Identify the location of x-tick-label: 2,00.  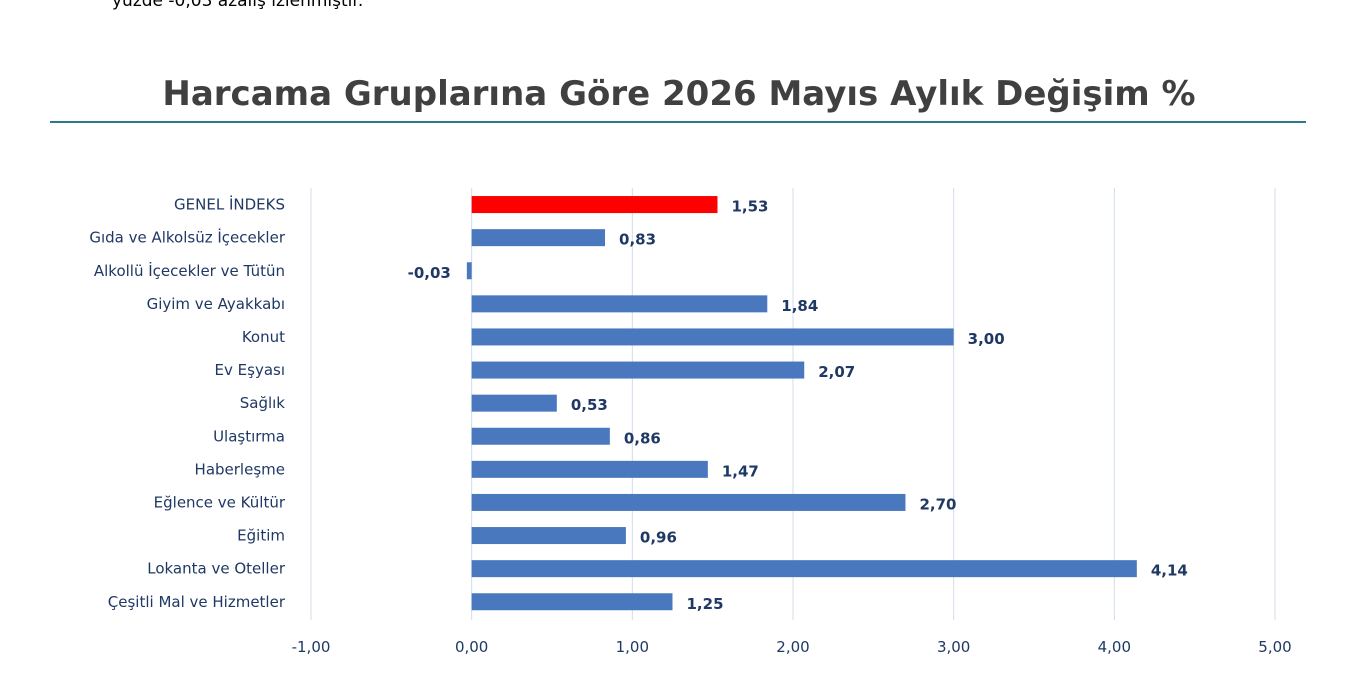
(792, 647).